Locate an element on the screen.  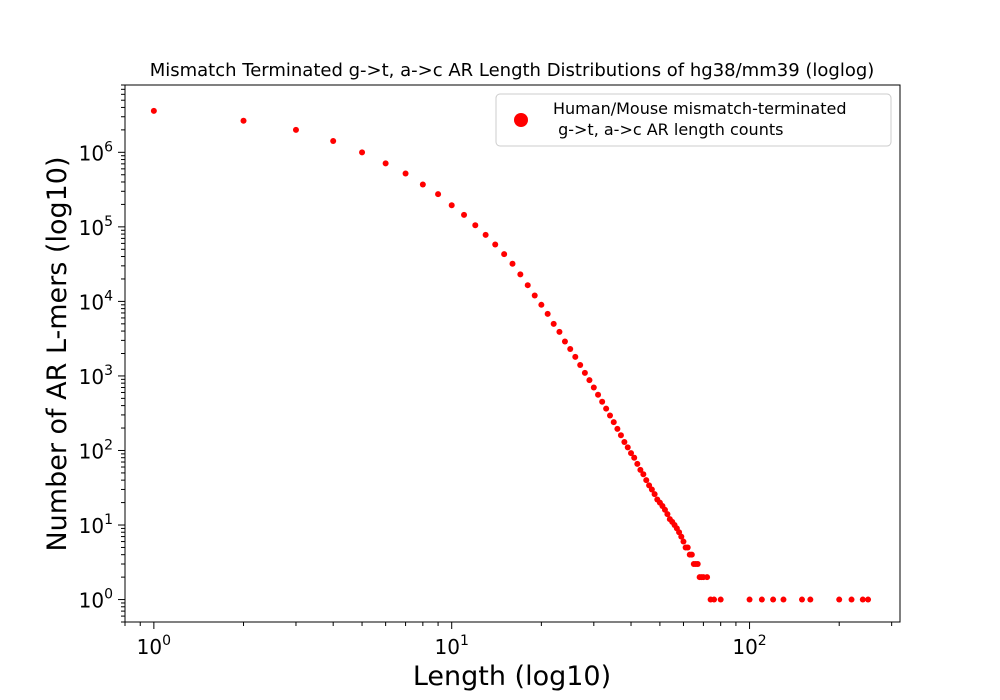
y-tick-label-3: 10³ is located at coordinates (96, 376).